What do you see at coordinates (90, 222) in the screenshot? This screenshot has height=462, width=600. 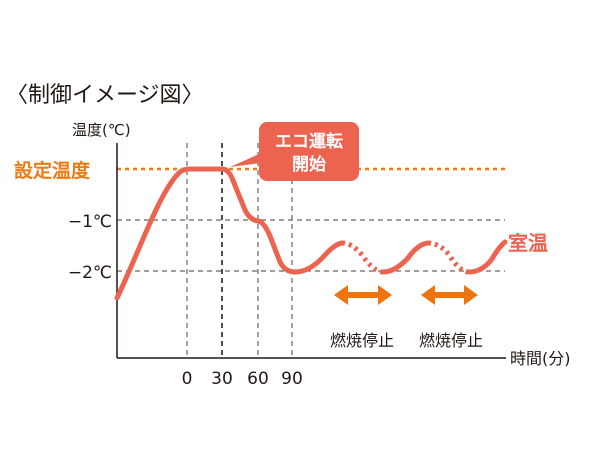 I see `y-label-minus1: −1℃` at bounding box center [90, 222].